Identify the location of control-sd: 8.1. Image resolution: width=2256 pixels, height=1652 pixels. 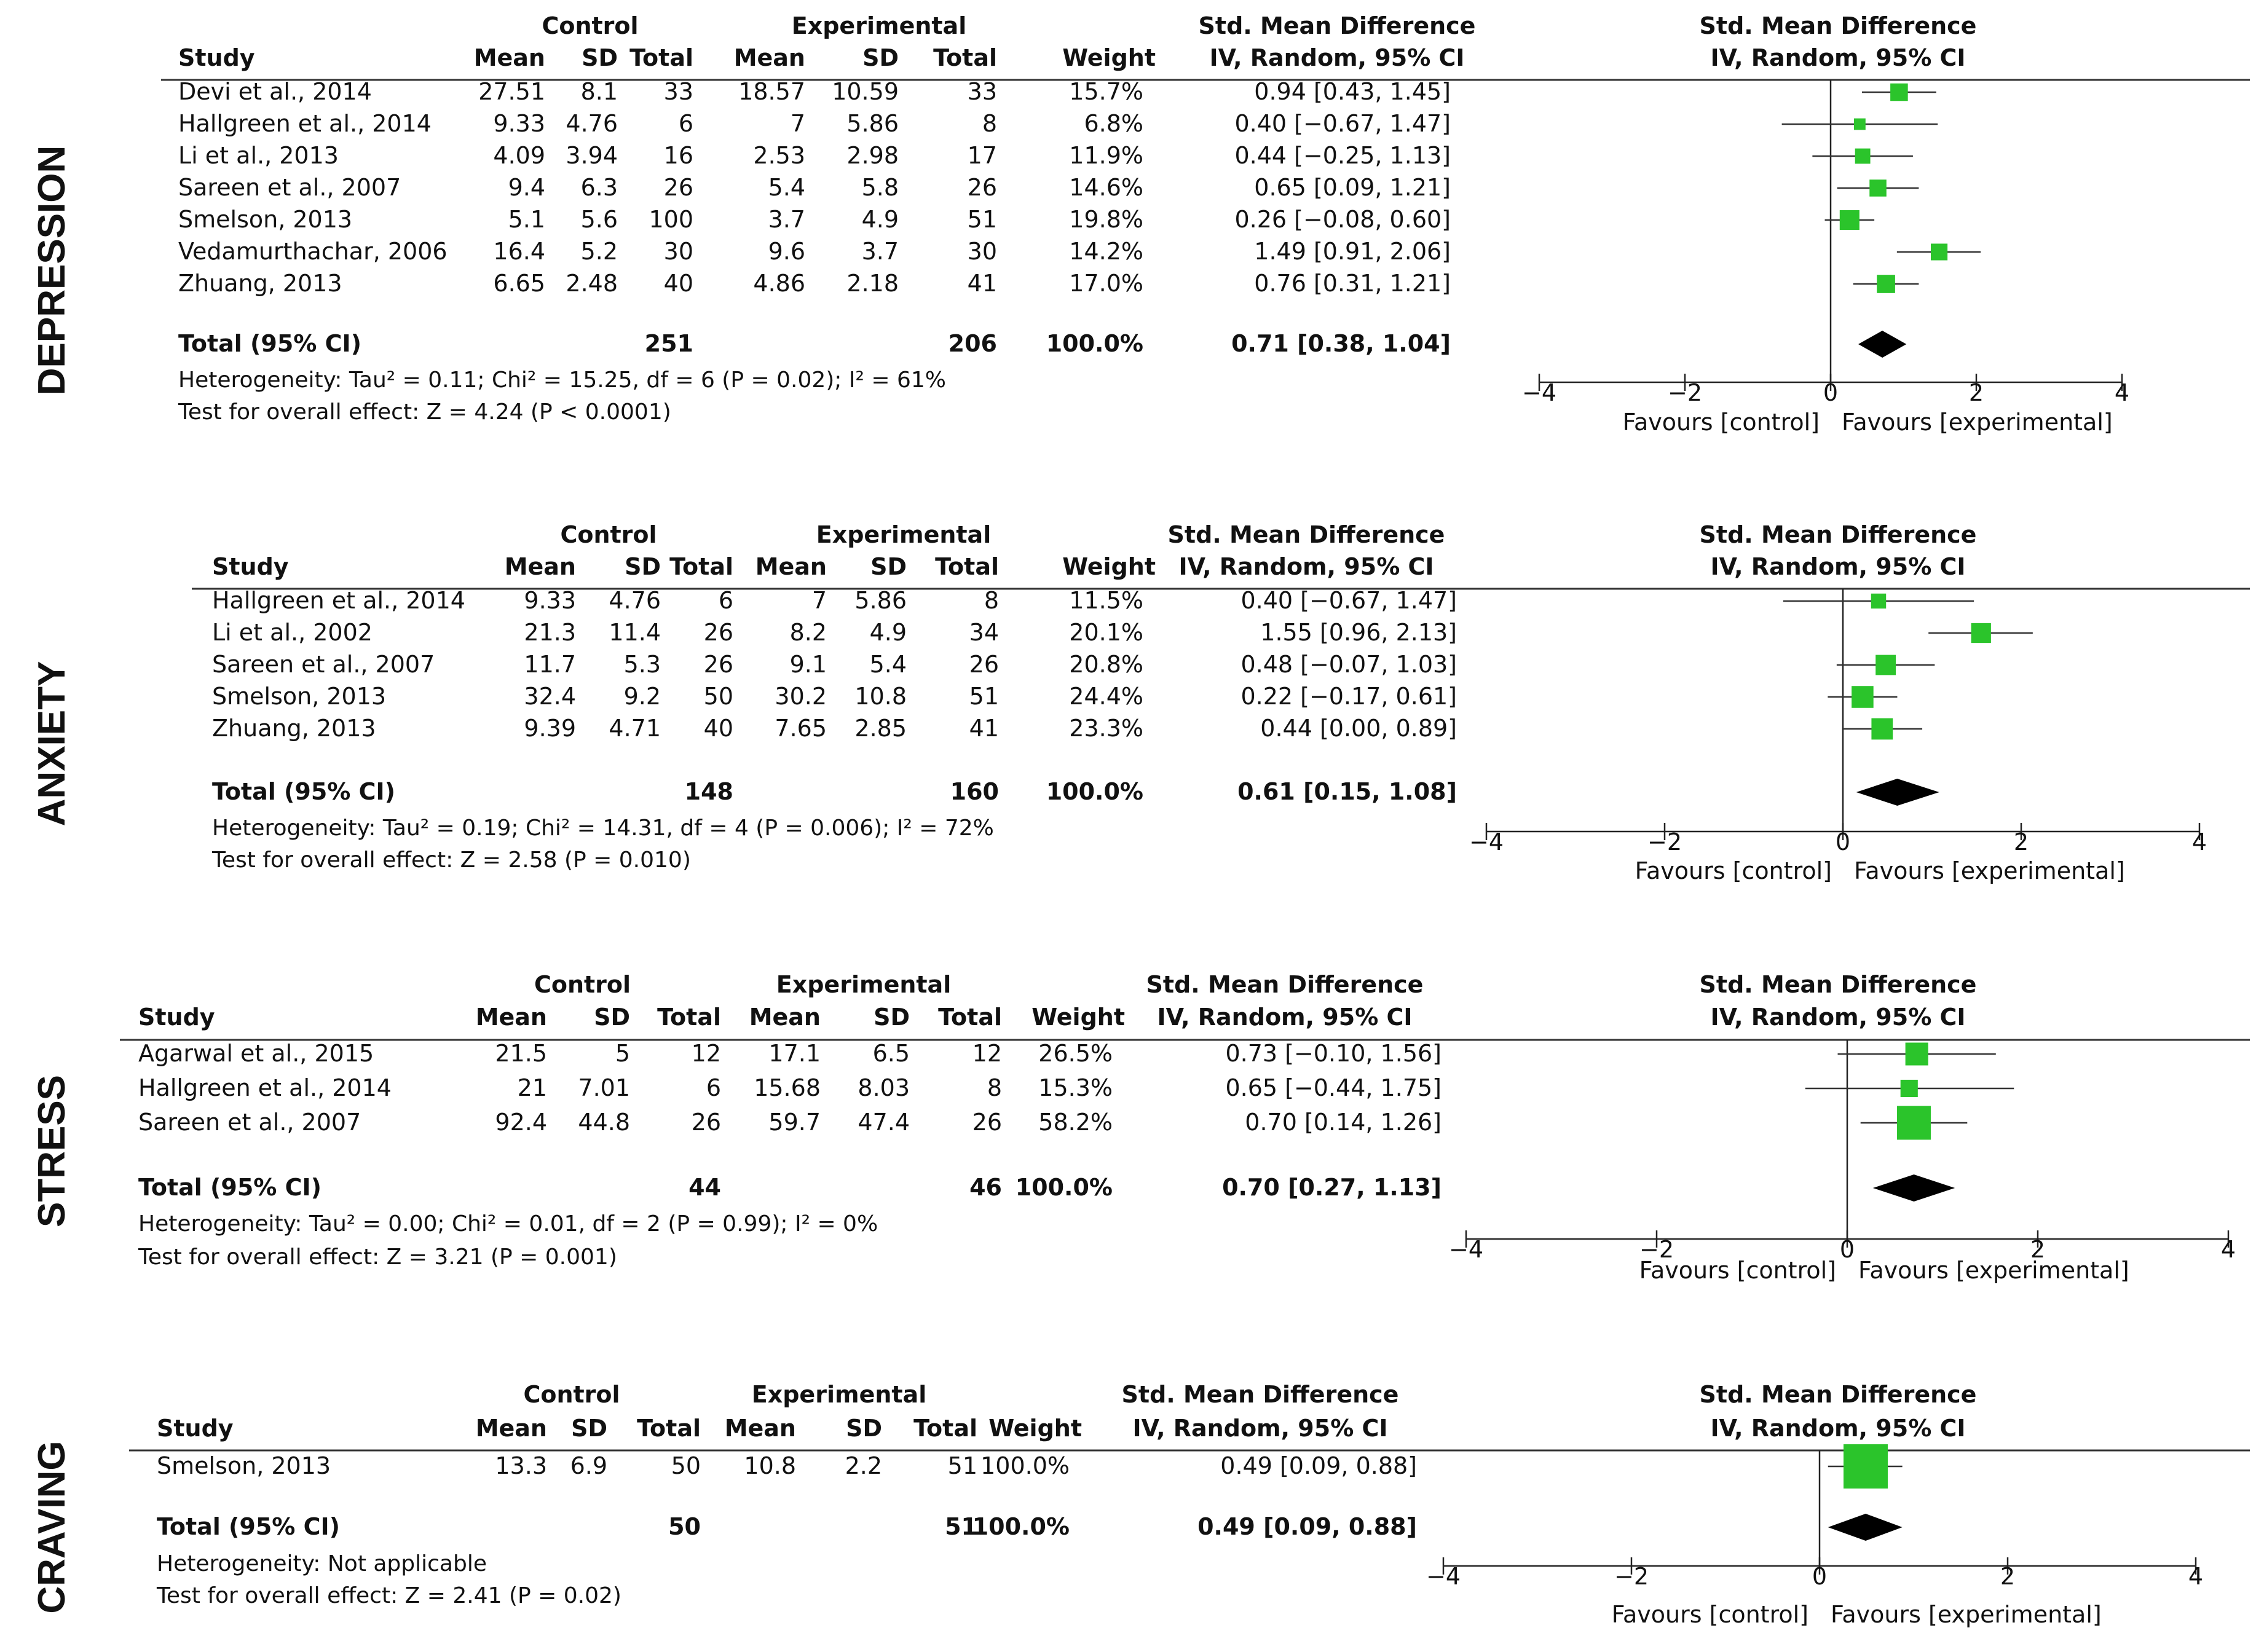
(599, 92).